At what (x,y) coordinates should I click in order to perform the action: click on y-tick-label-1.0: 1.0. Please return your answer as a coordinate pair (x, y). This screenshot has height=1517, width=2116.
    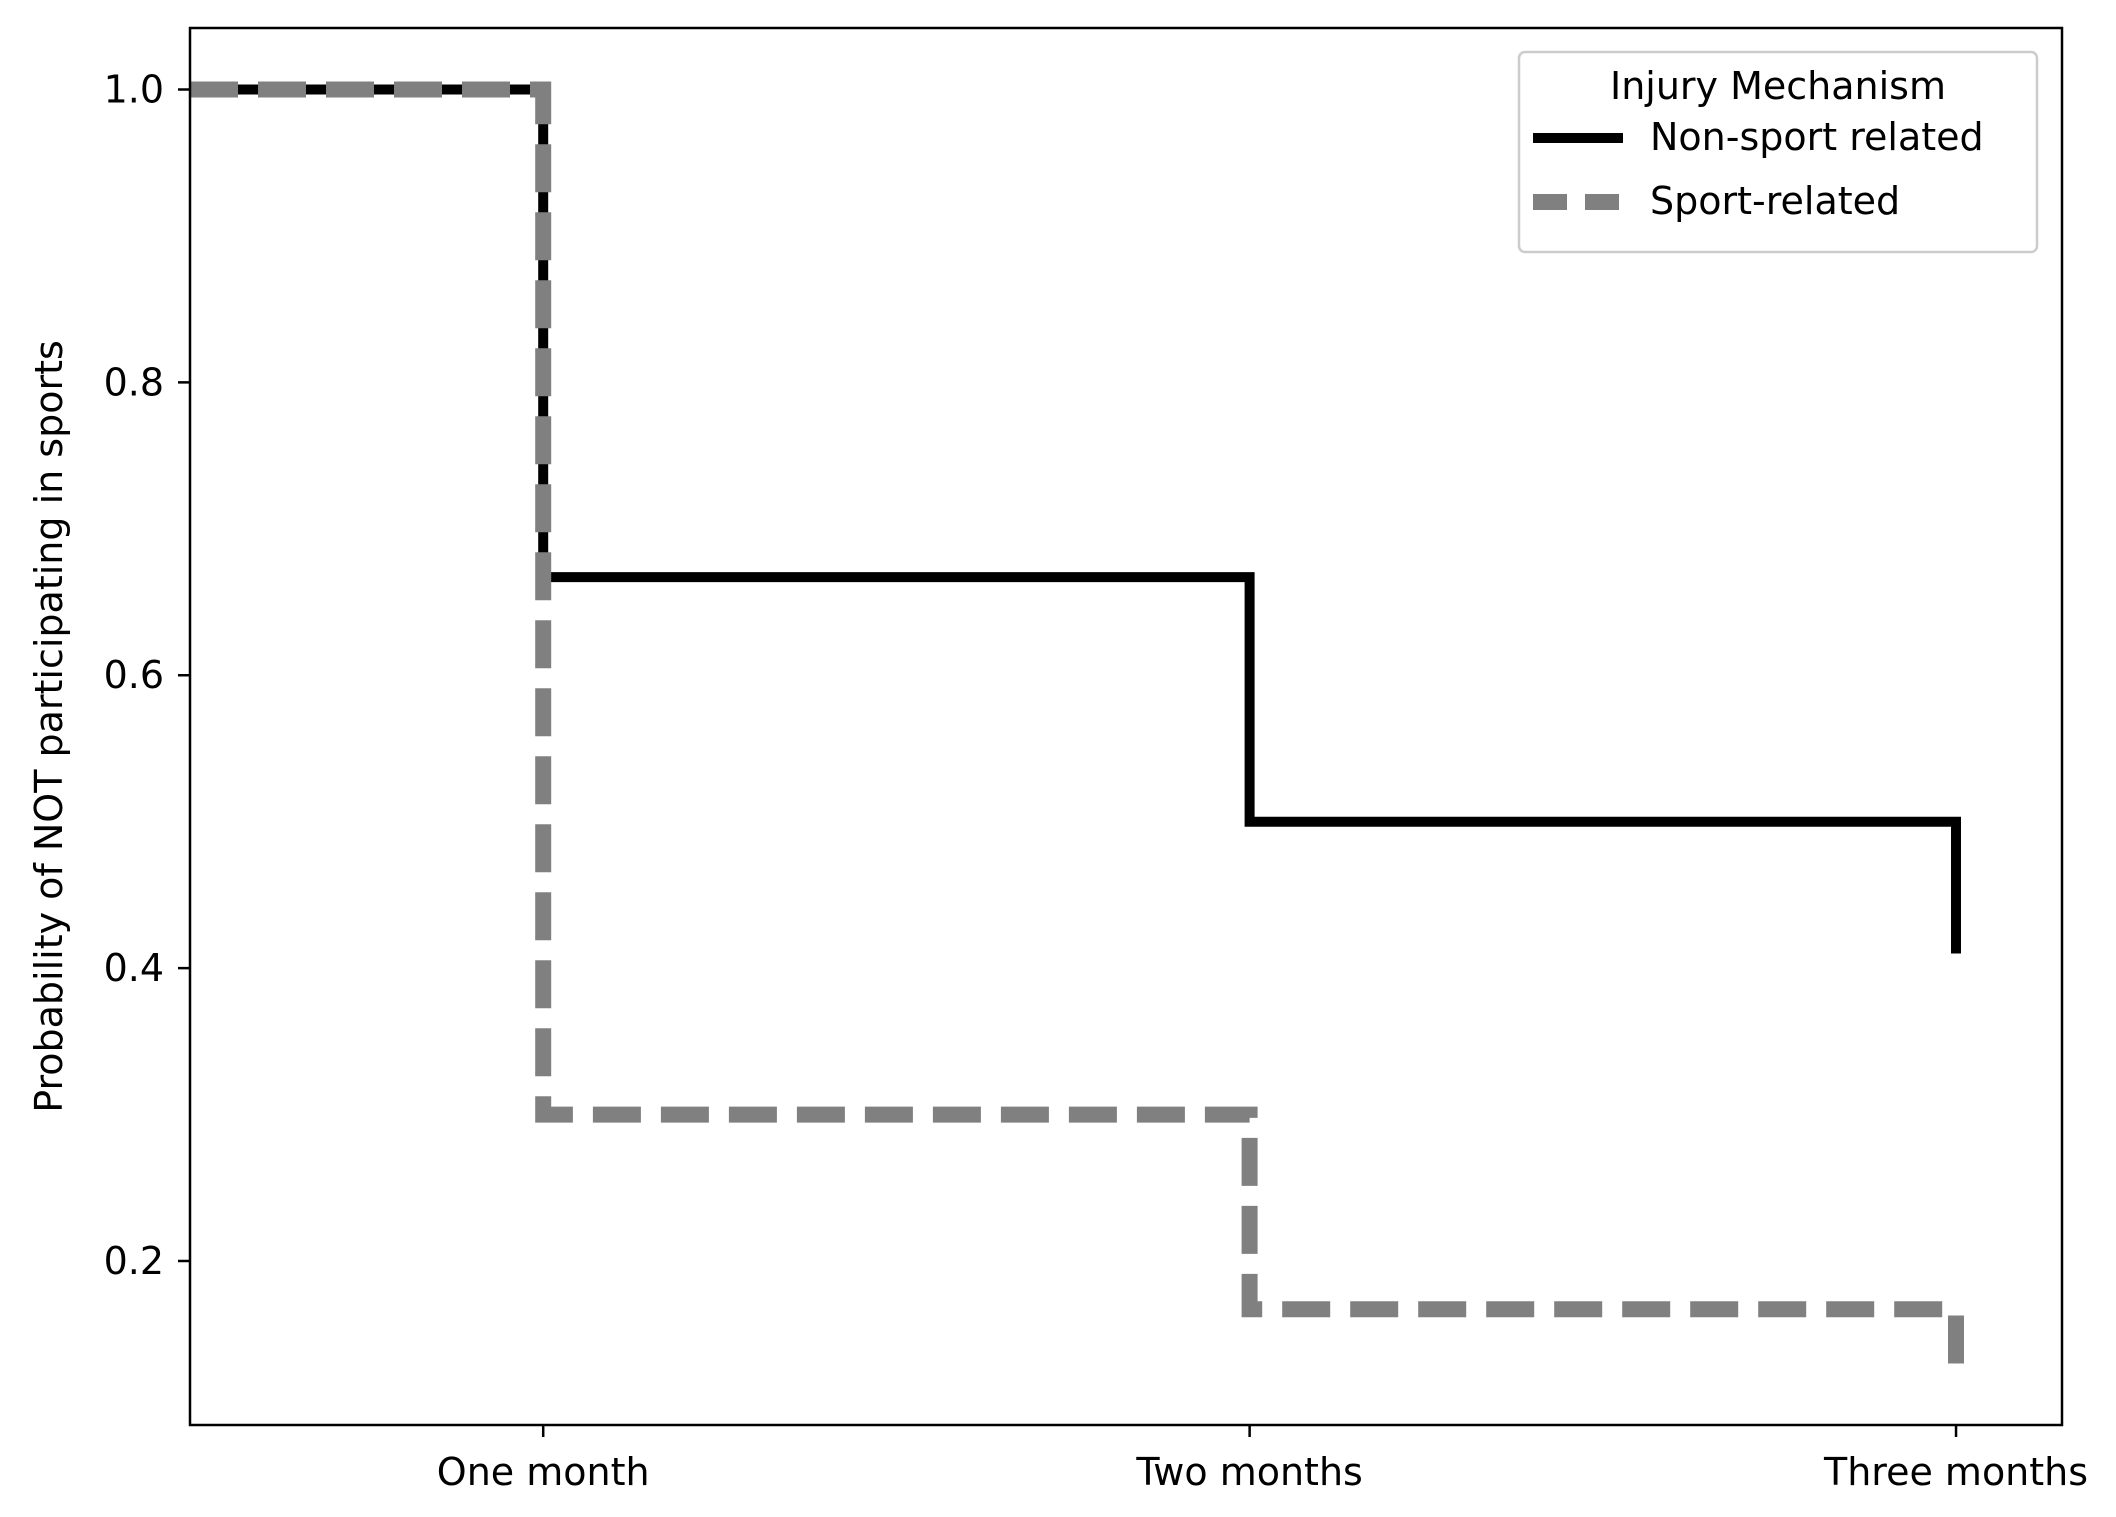
    Looking at the image, I should click on (134, 90).